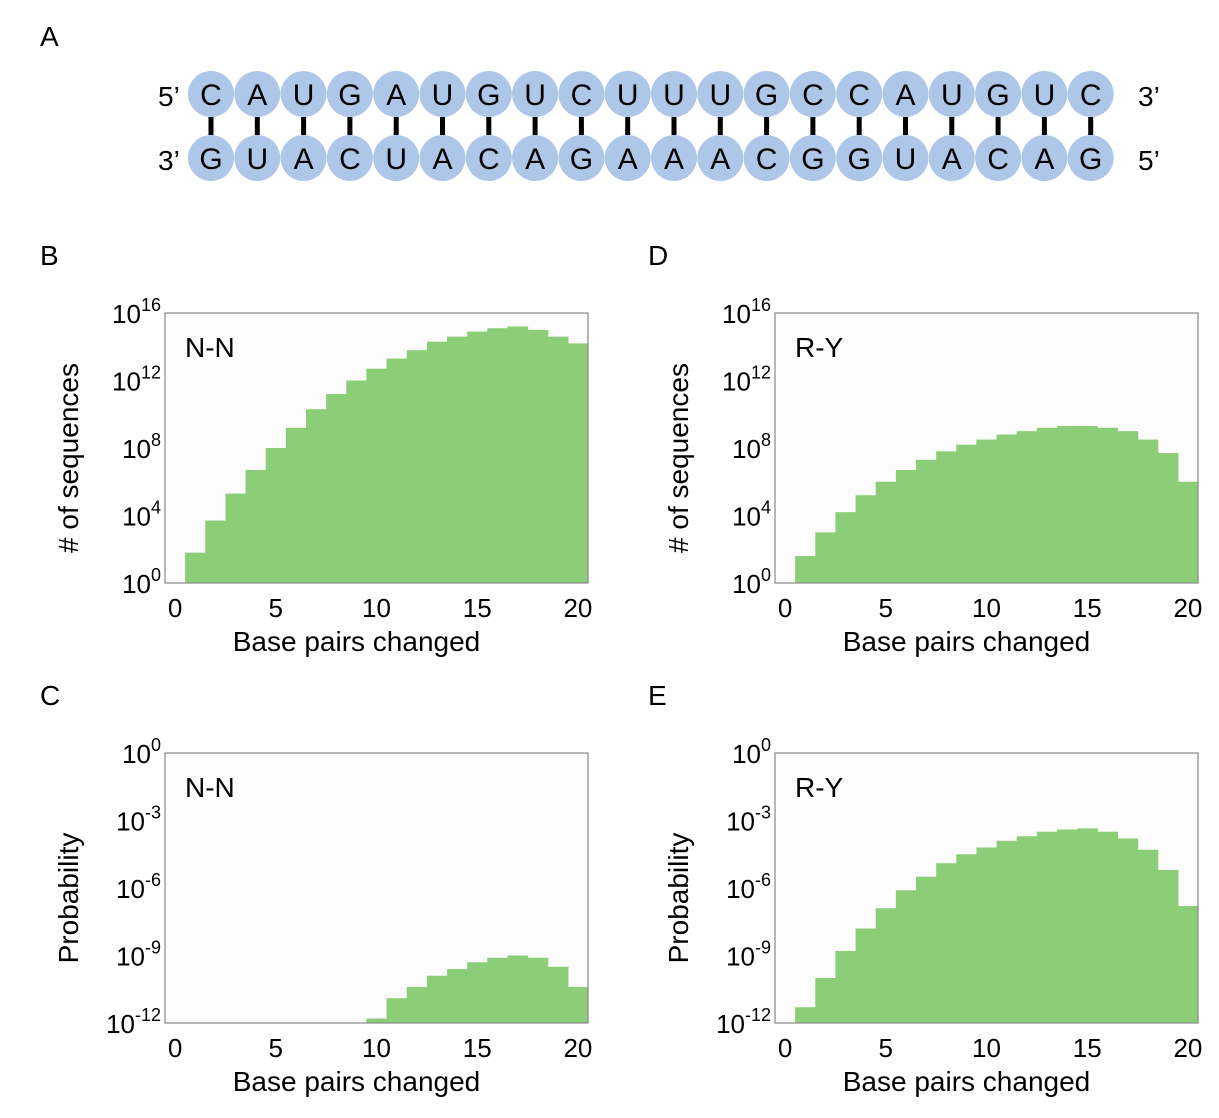 The image size is (1219, 1118). I want to click on panel-letter-d: D, so click(658, 255).